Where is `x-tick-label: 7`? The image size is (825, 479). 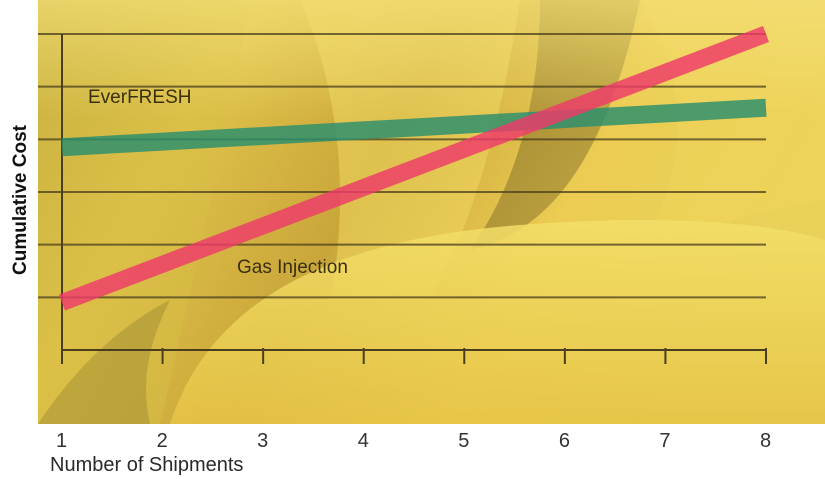 x-tick-label: 7 is located at coordinates (664, 441).